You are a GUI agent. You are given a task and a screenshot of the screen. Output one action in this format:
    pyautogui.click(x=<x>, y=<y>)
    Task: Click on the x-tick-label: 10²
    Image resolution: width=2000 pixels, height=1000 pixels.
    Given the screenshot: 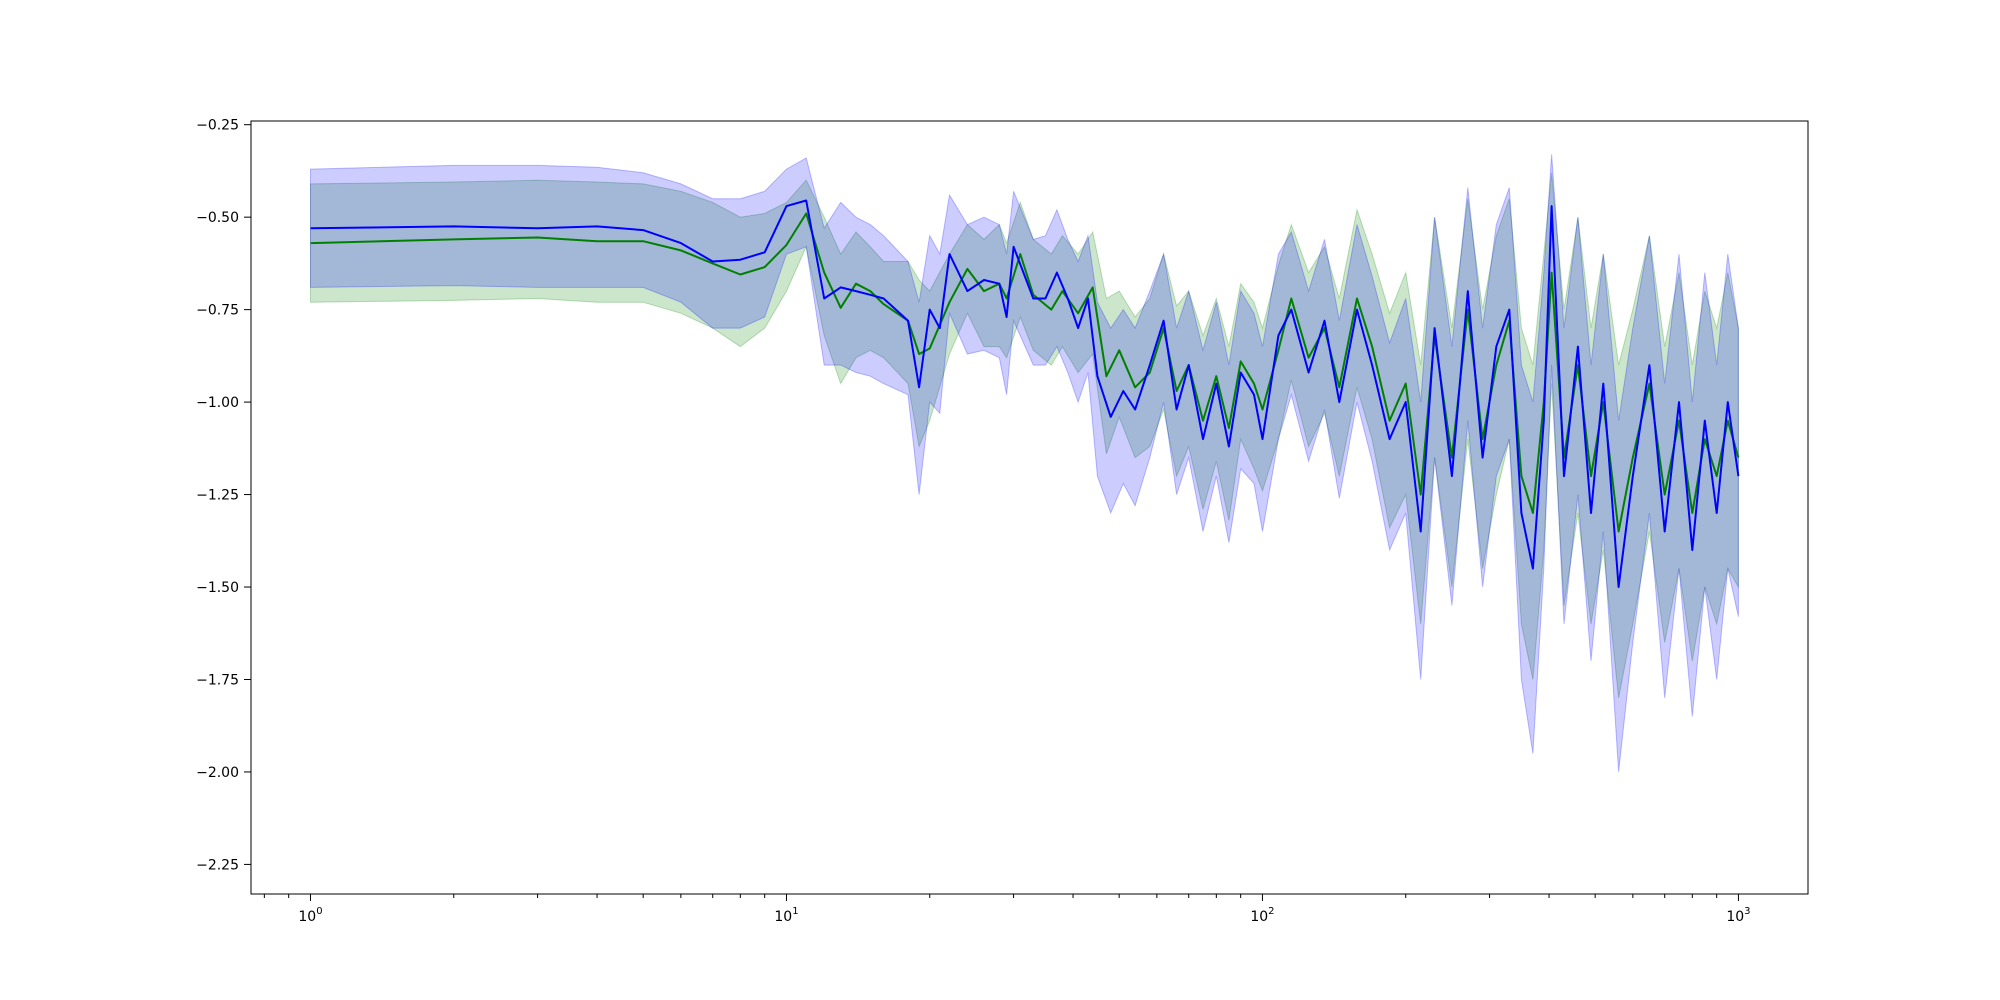 What is the action you would take?
    pyautogui.click(x=1262, y=915)
    